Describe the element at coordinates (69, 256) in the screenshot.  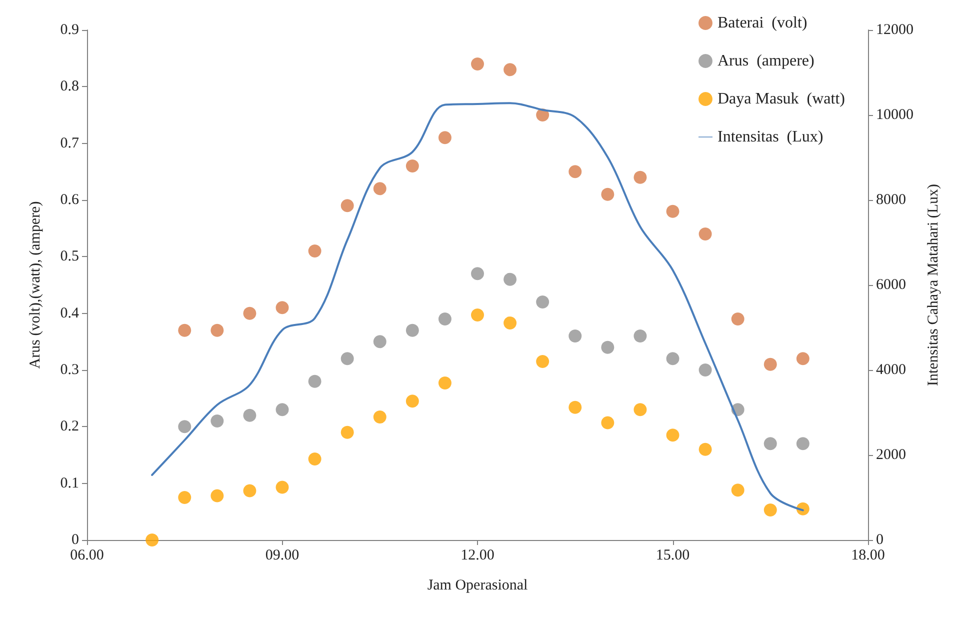
I see `y-tick-label: 0.5` at that location.